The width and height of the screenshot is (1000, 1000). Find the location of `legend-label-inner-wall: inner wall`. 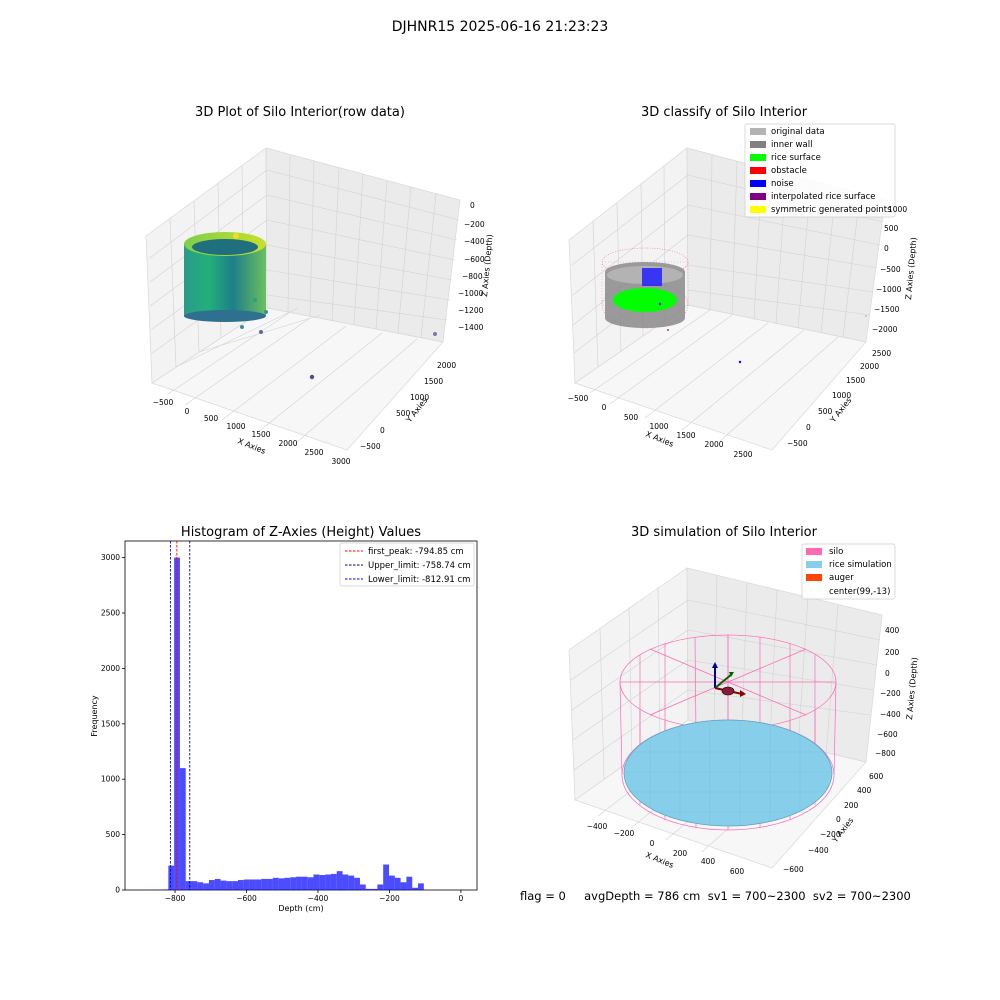

legend-label-inner-wall: inner wall is located at coordinates (791, 145).